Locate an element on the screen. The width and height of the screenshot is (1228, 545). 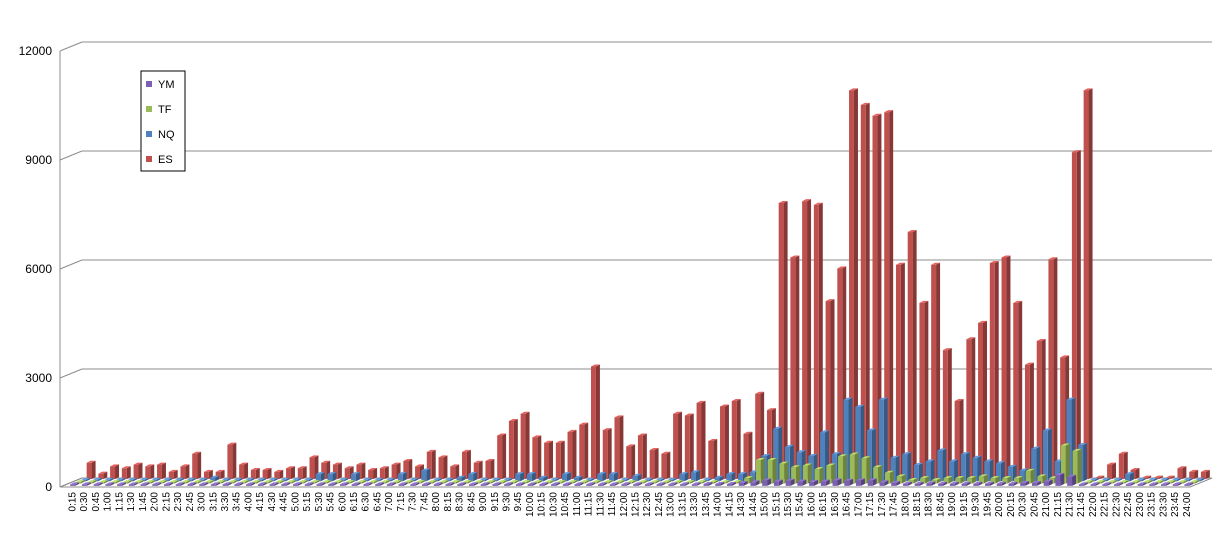
bar-ym-17:30 is located at coordinates (884, 483).